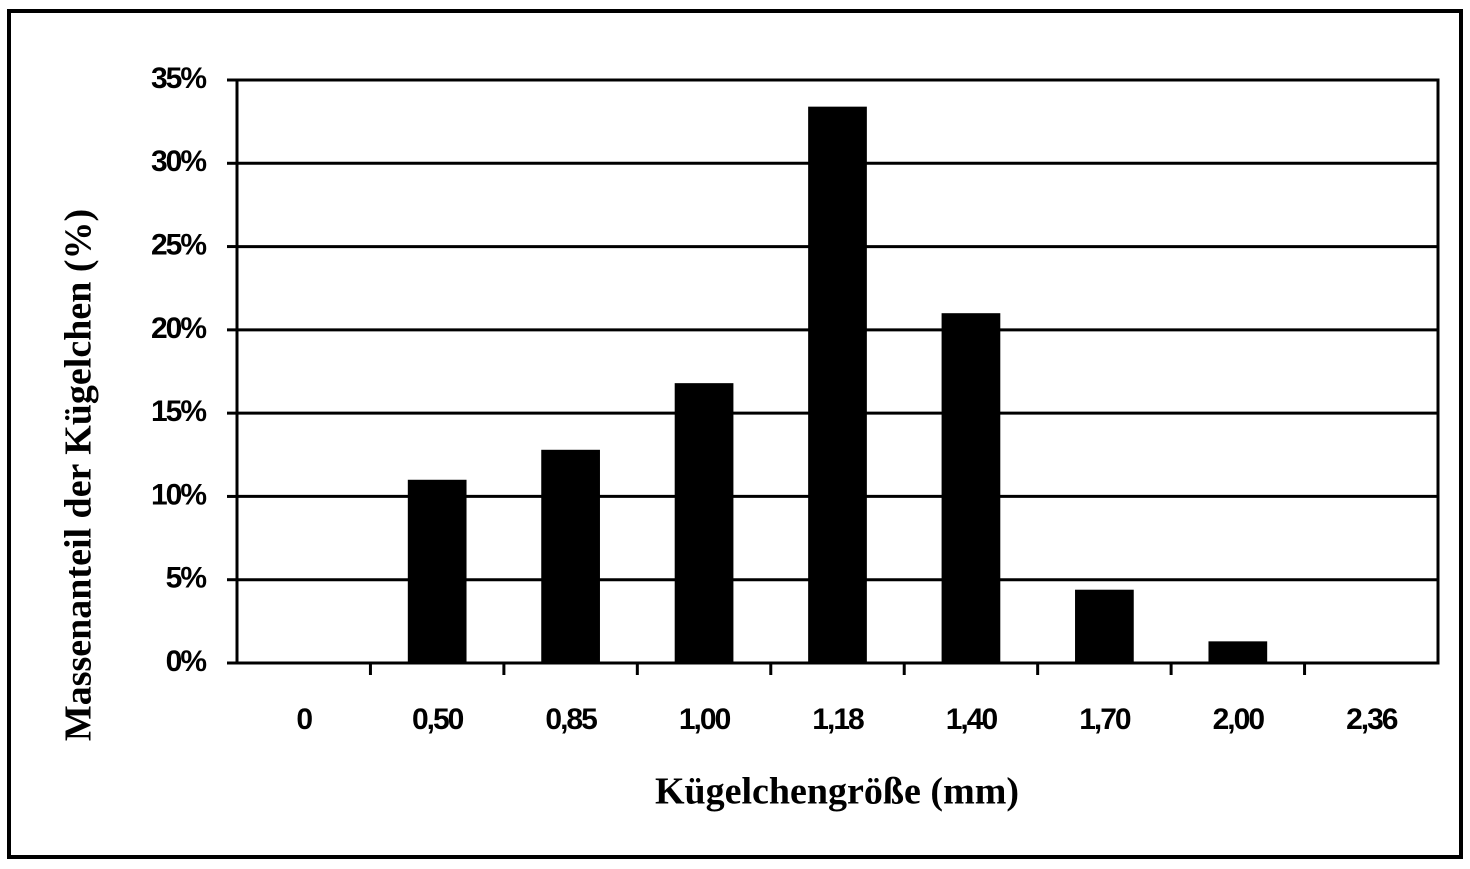  I want to click on y-tick-label: 15%, so click(178, 411).